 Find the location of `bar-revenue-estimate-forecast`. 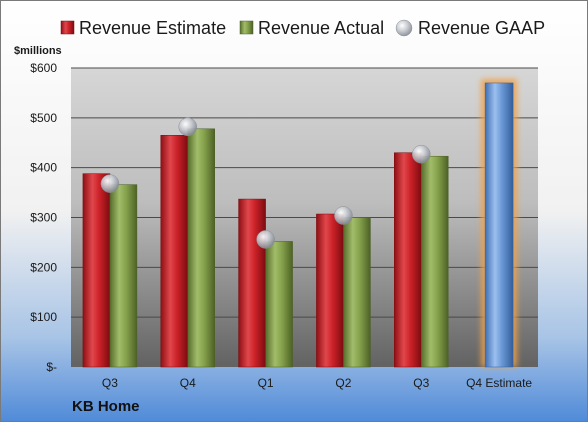

bar-revenue-estimate-forecast is located at coordinates (499, 225).